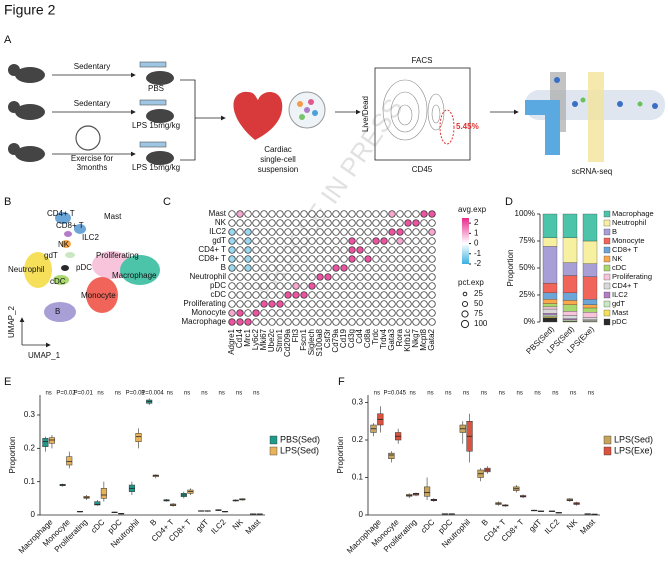 This screenshot has width=668, height=566. Describe the element at coordinates (391, 339) in the screenshot. I see `gene-label: Gata3` at that location.